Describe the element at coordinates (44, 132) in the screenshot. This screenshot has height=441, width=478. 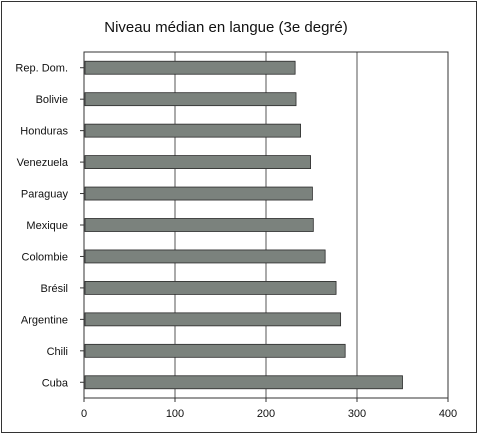
I see `category-label-2: Honduras` at that location.